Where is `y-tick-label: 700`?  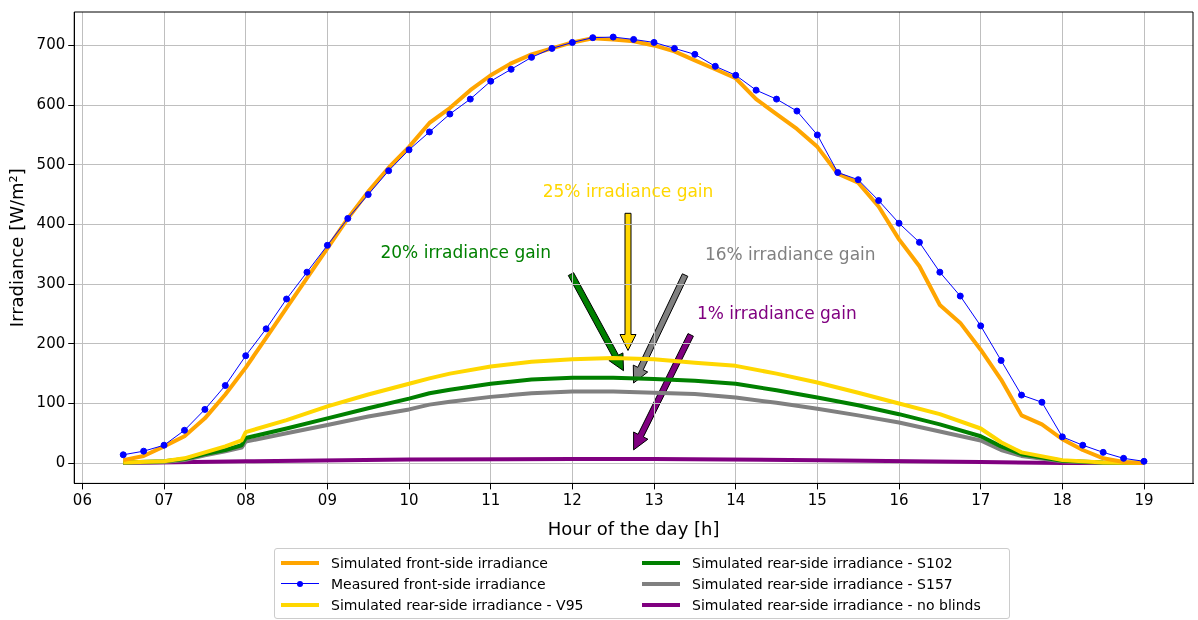
y-tick-label: 700 is located at coordinates (51, 44).